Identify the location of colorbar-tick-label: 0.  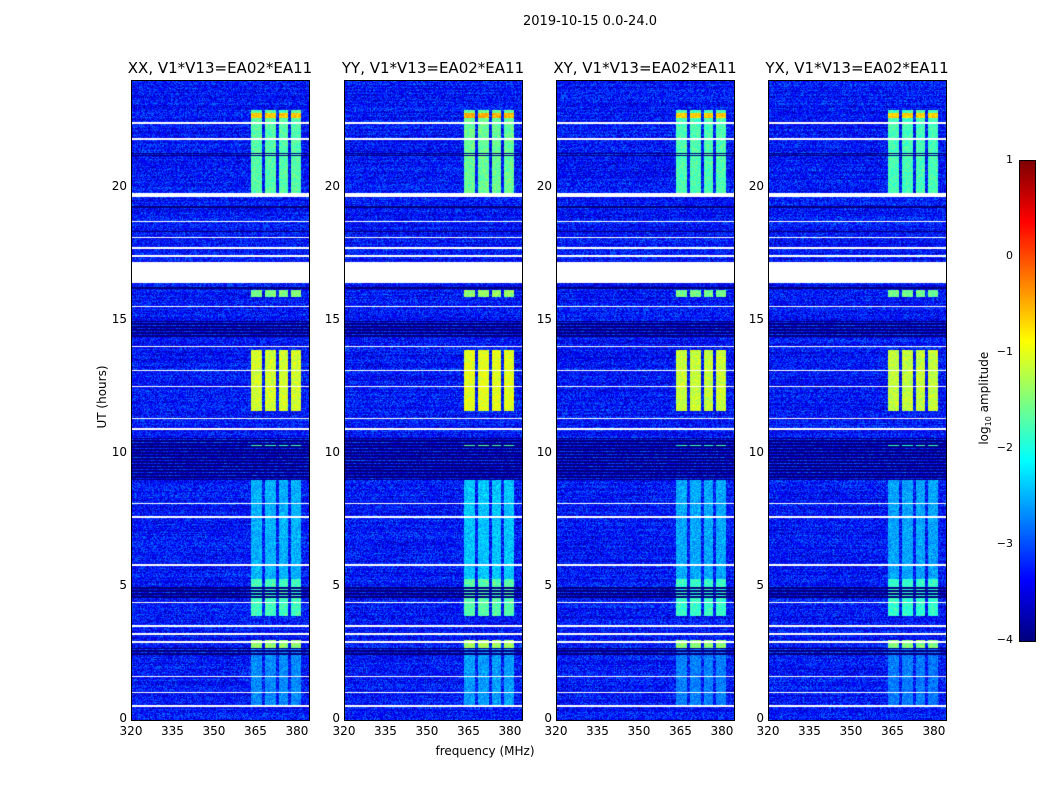
(1009, 255).